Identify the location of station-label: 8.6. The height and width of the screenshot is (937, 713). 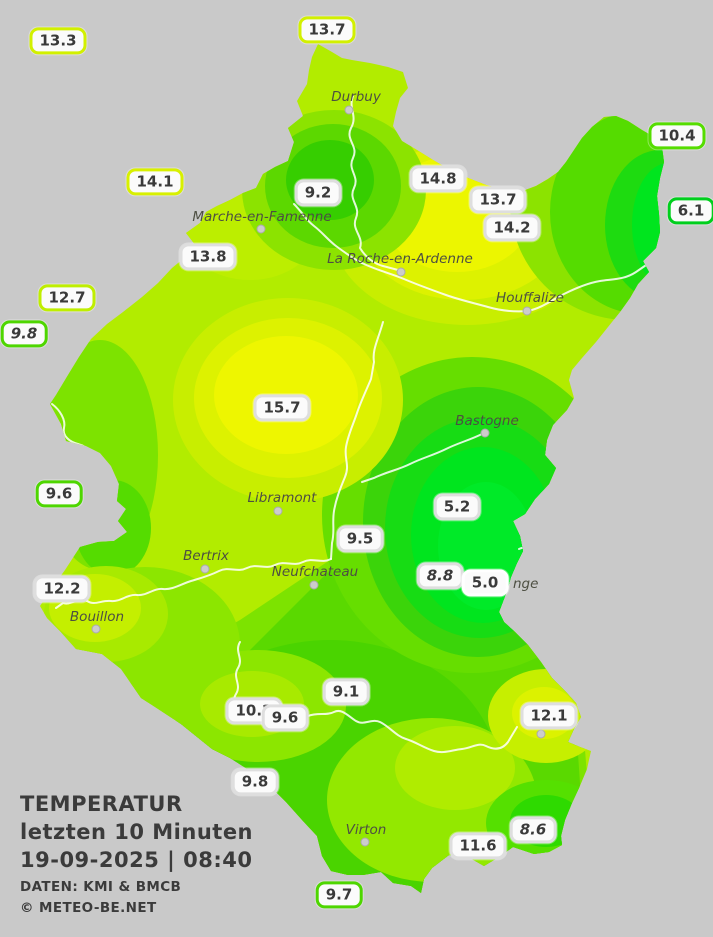
(533, 830).